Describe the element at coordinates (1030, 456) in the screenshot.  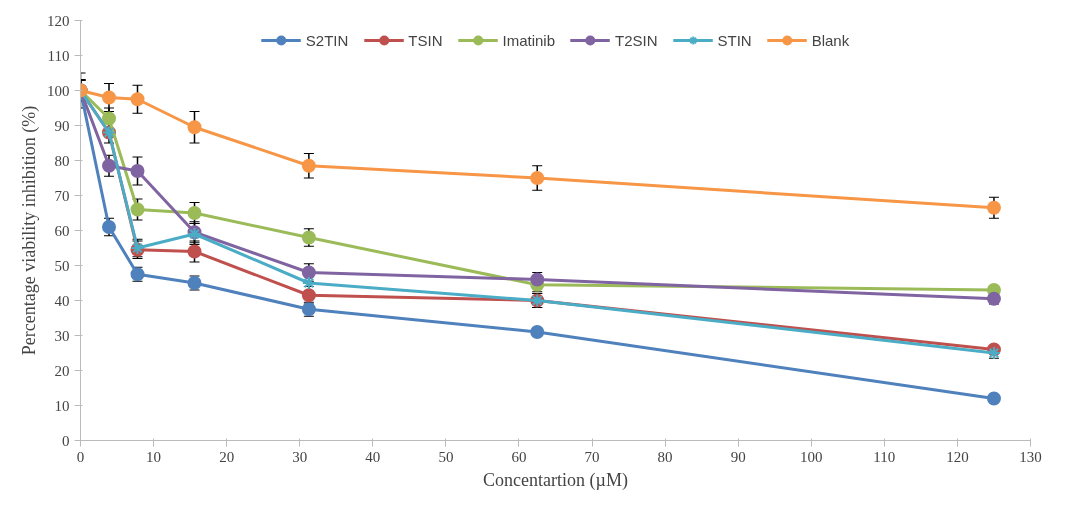
I see `x-tick-label: 130` at that location.